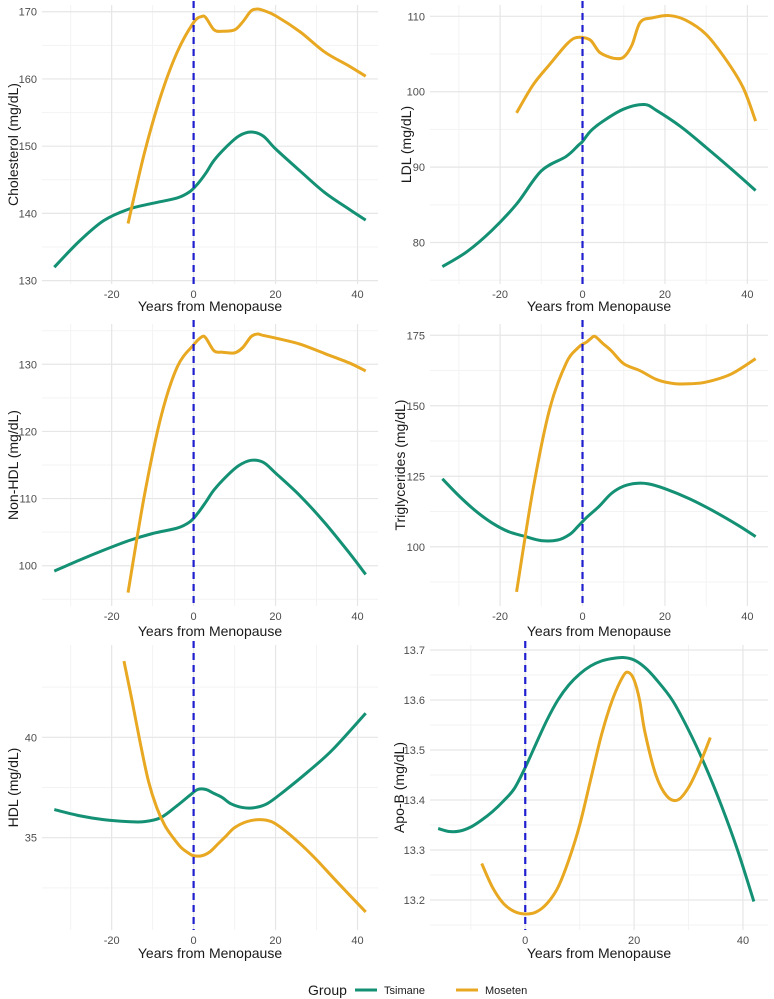 This screenshot has width=774, height=999. What do you see at coordinates (414, 901) in the screenshot?
I see `y-tick-label: 13.2` at bounding box center [414, 901].